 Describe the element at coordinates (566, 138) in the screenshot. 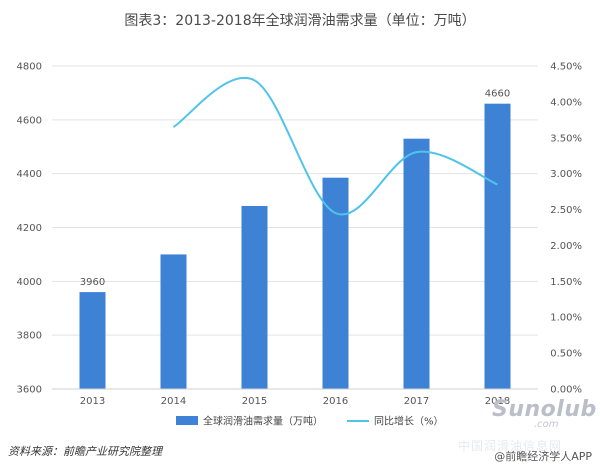

I see `y-right-tick-label: 3.50%` at that location.